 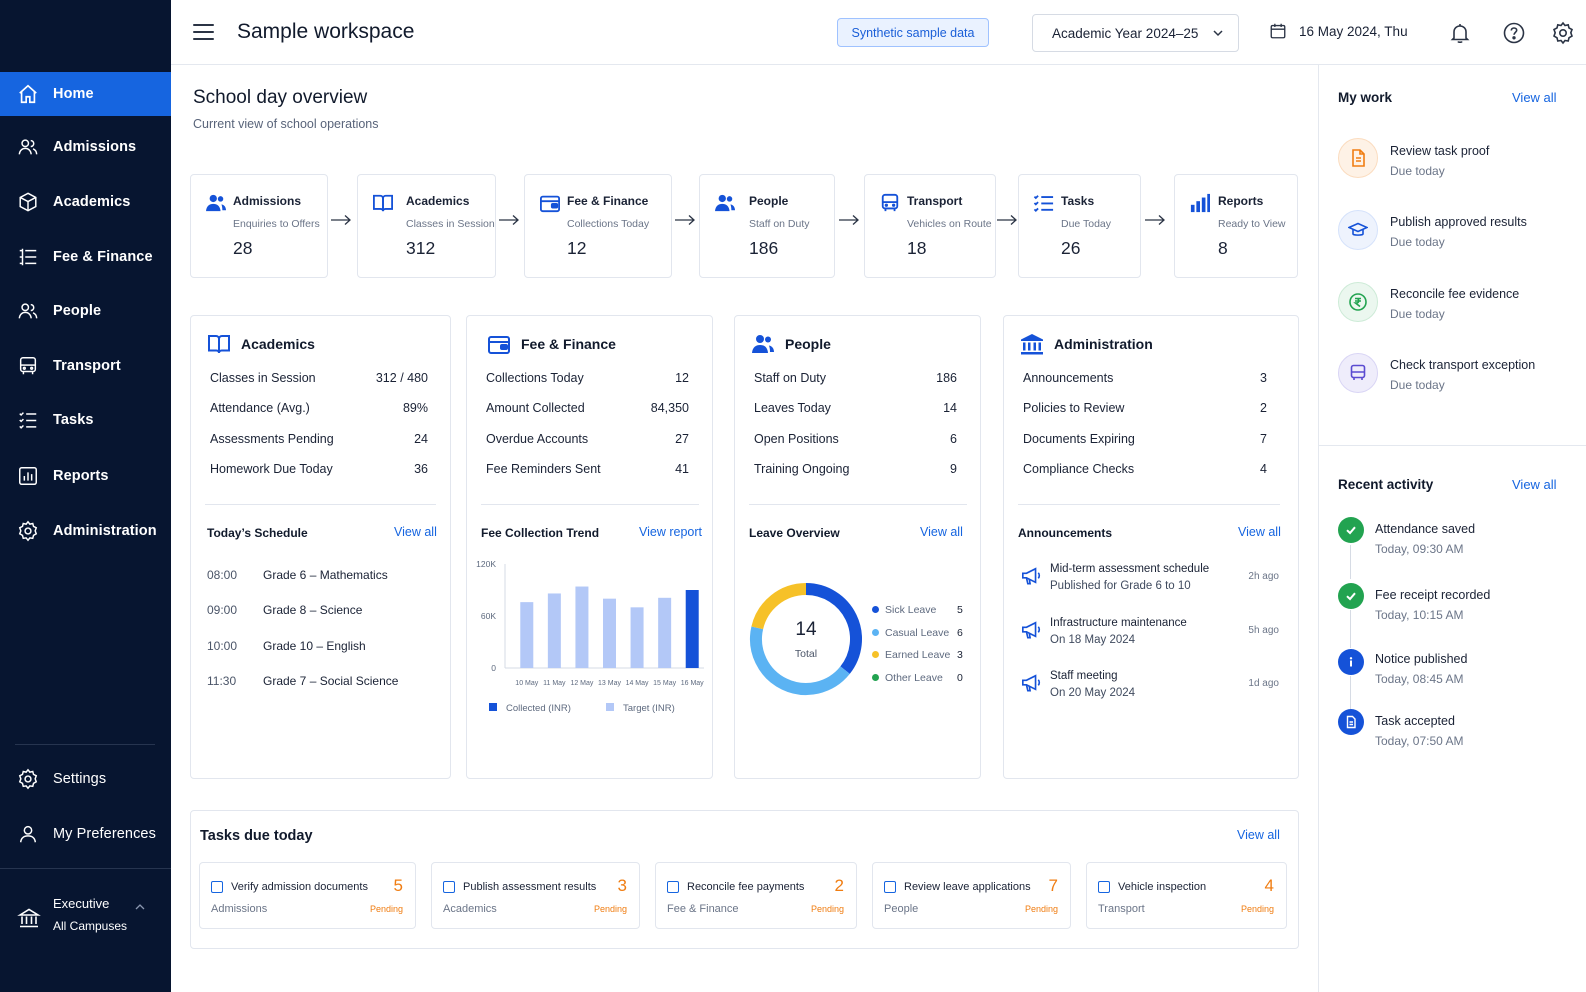 What do you see at coordinates (1455, 294) in the screenshot?
I see `work-item-title: Reconcile fee evidence` at bounding box center [1455, 294].